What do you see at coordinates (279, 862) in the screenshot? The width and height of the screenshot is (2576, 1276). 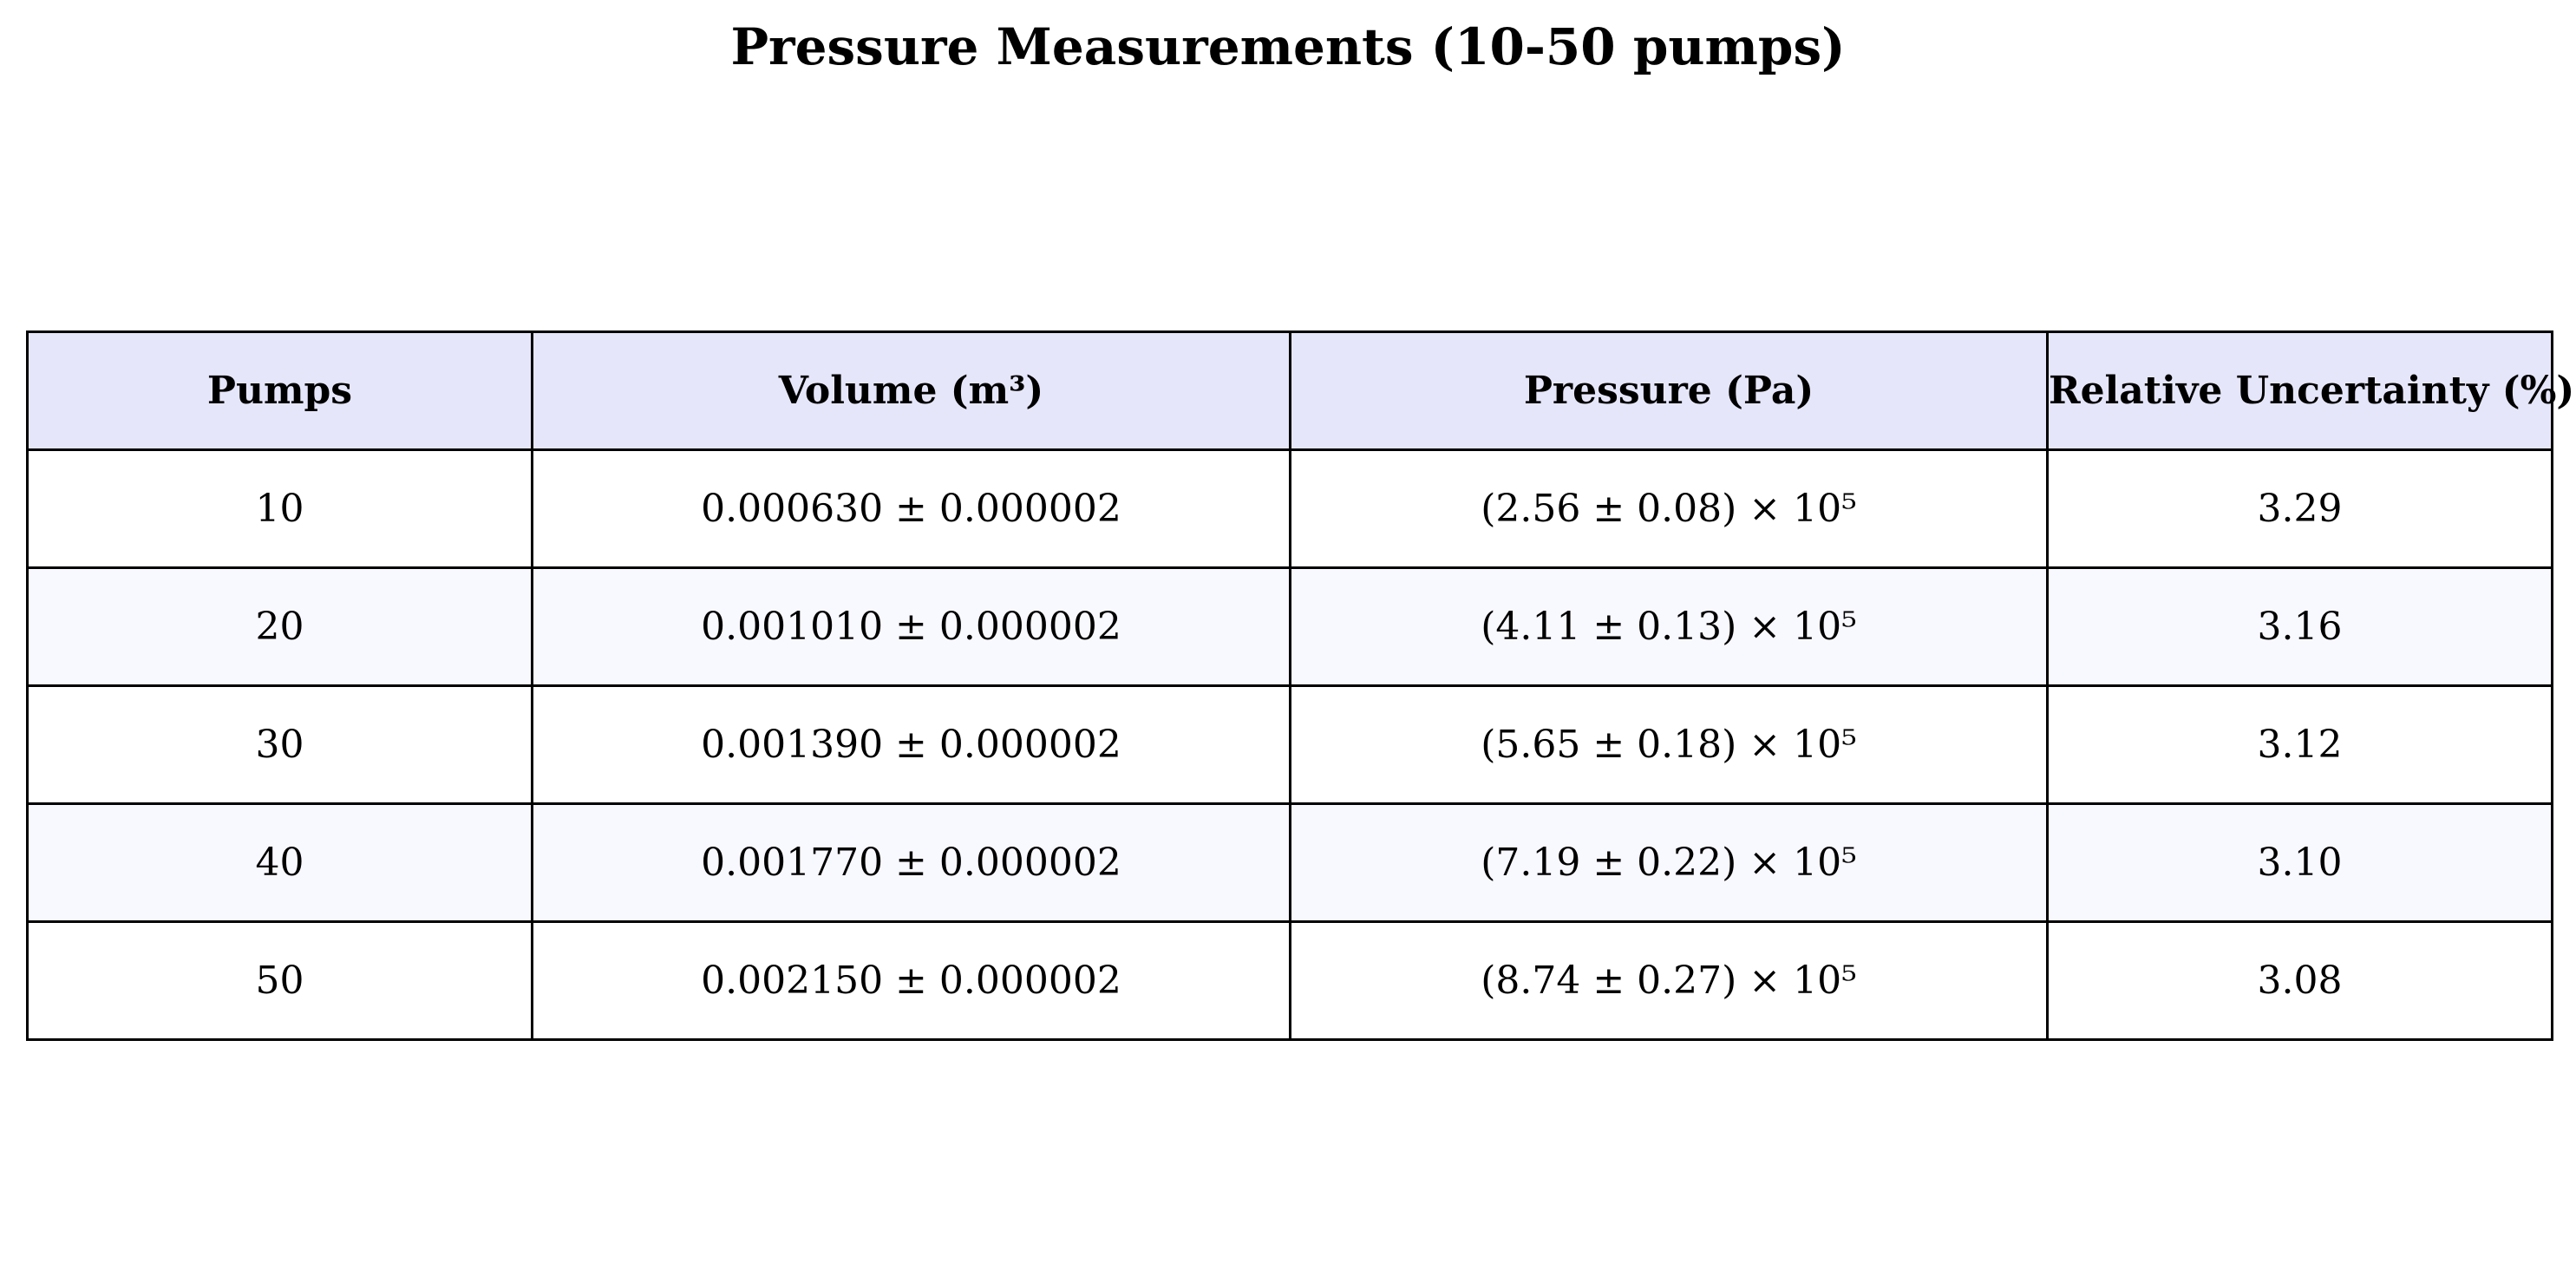 I see `cell-pumps: 40` at bounding box center [279, 862].